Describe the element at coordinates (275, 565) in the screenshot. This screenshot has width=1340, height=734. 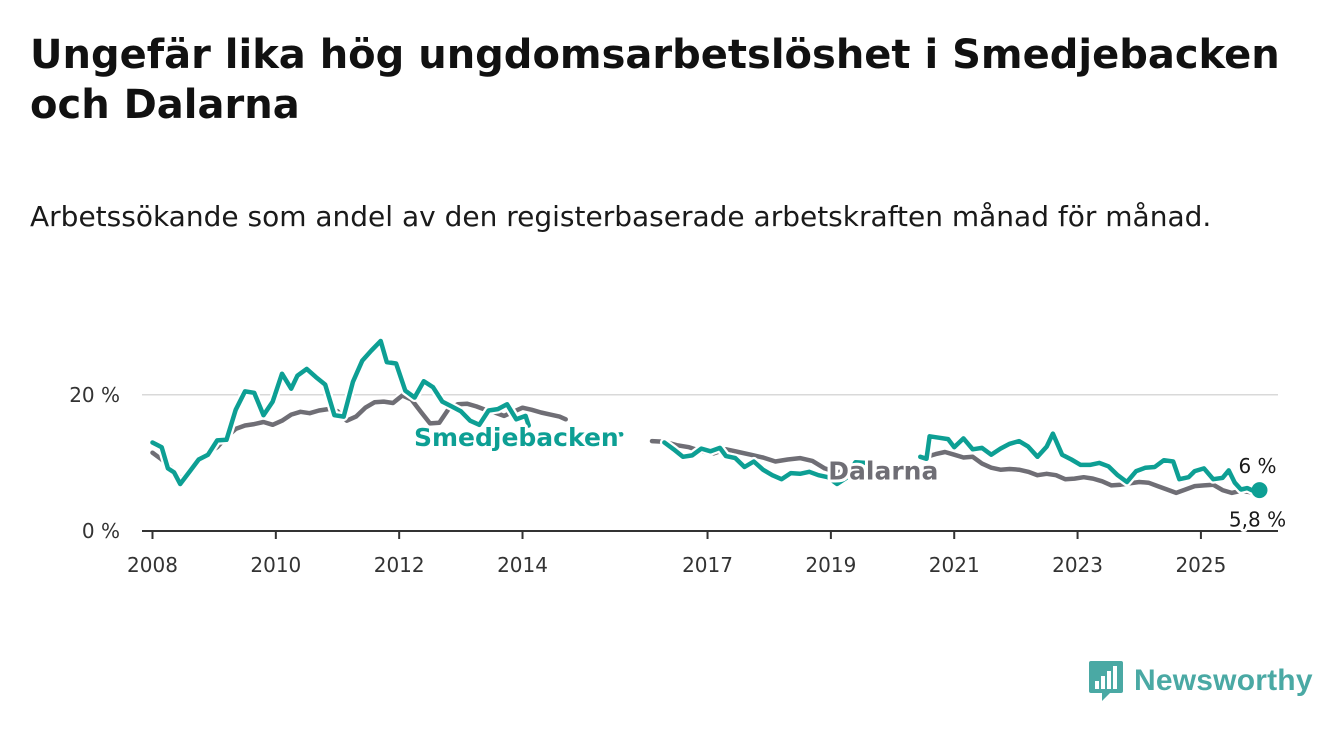
I see `x-tick-label: 2010` at that location.